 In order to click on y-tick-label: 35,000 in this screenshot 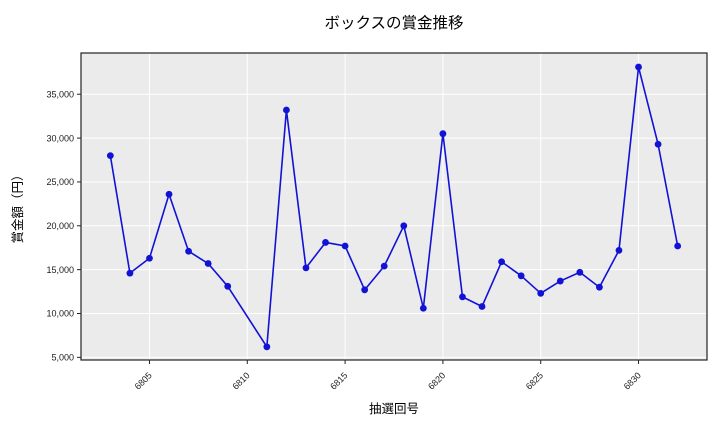, I will do `click(60, 94)`.